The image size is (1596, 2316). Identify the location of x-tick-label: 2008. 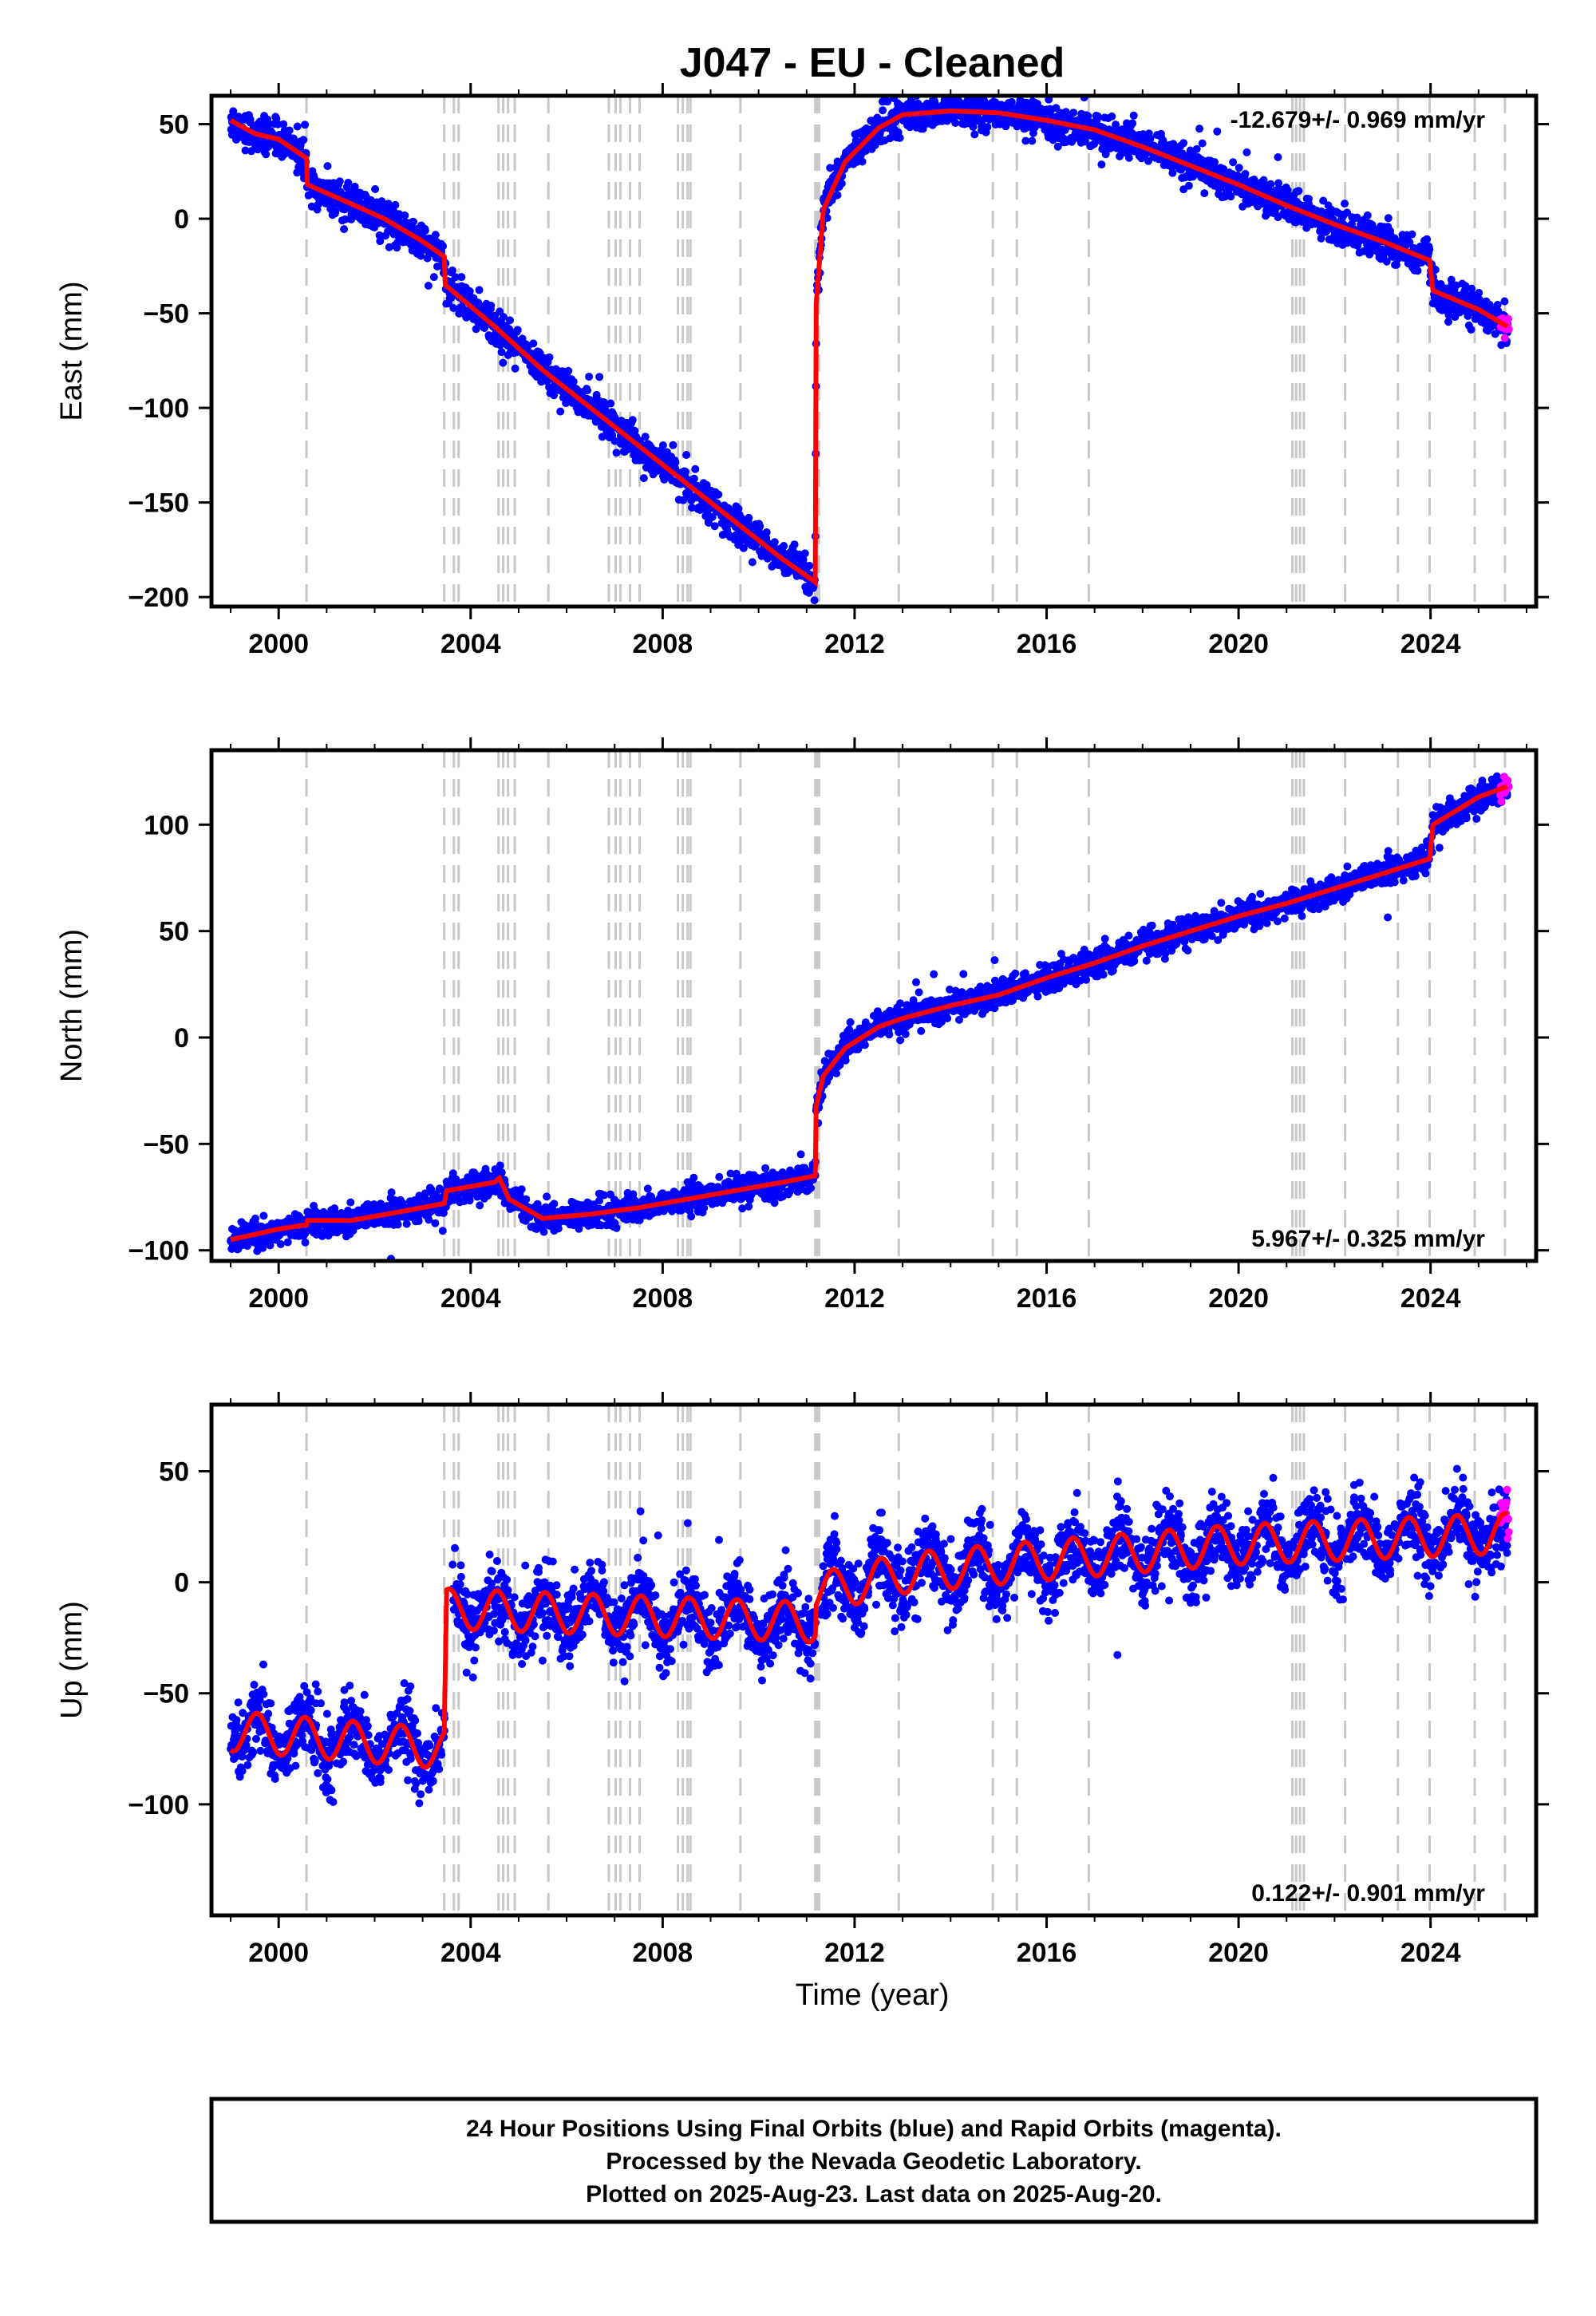
(663, 644).